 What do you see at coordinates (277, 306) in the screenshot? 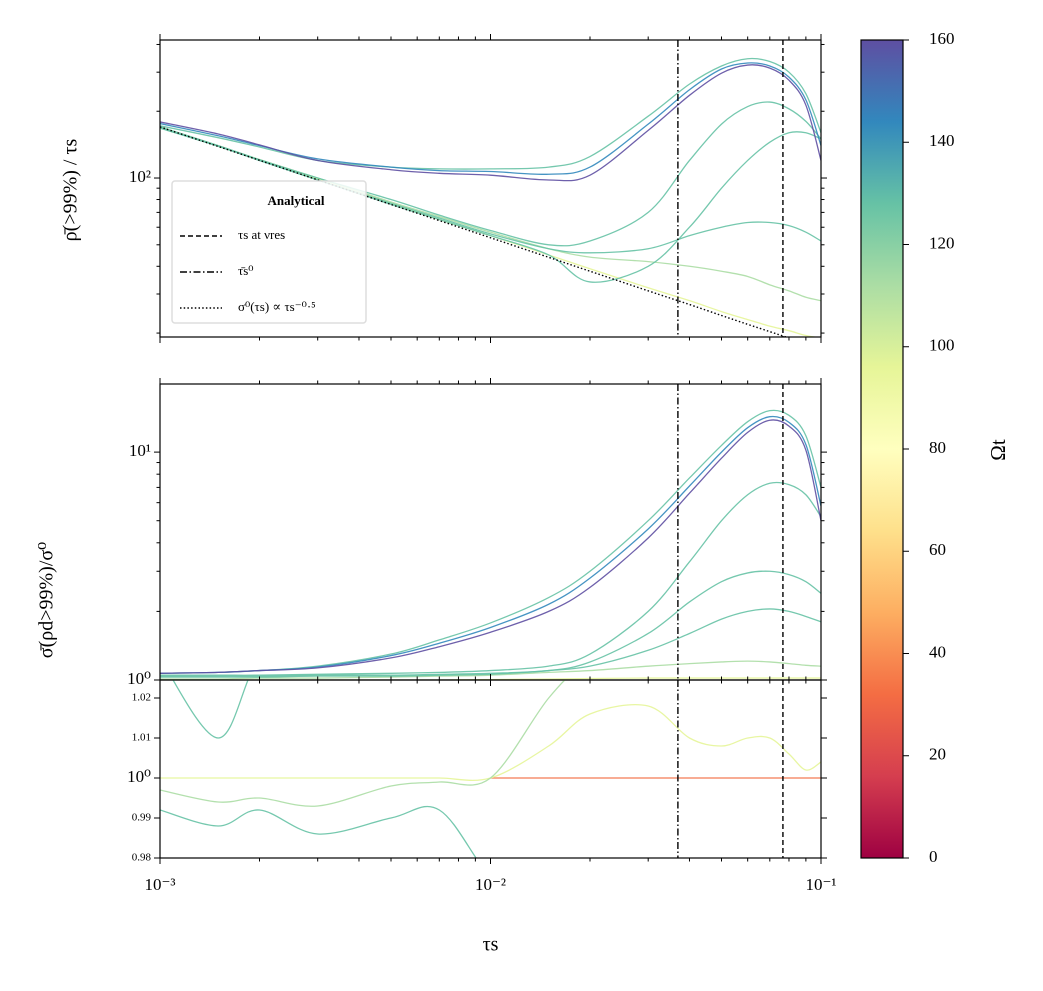
I see `legend-label: σ⁰(τs) ∝ τs⁻⁰·⁵` at bounding box center [277, 306].